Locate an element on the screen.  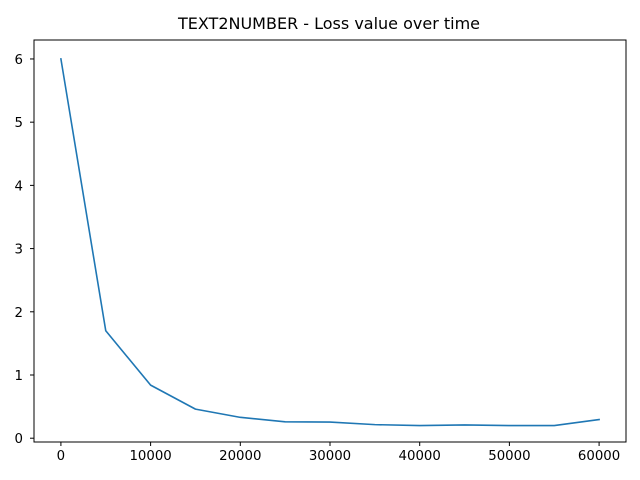
y-tick-label: 1 is located at coordinates (19, 376).